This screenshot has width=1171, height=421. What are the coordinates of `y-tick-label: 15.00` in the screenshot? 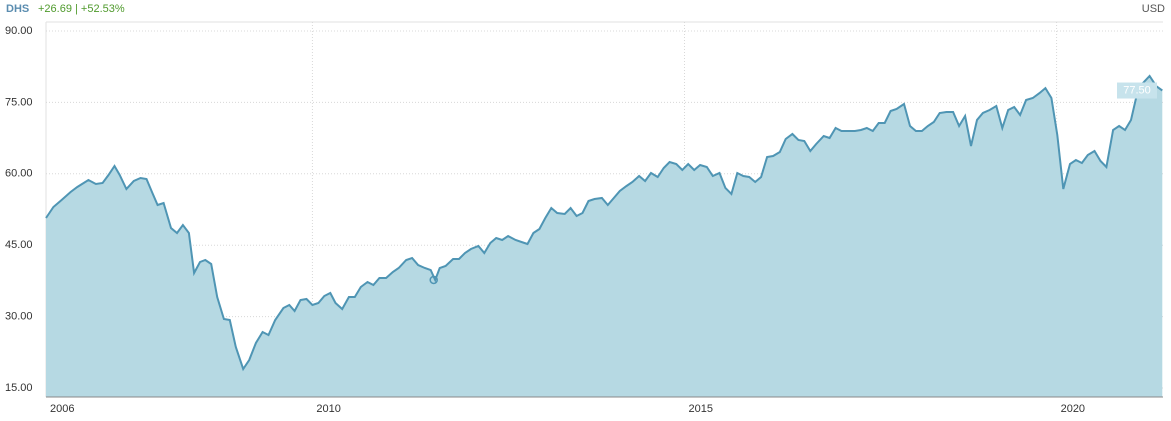 It's located at (19, 388).